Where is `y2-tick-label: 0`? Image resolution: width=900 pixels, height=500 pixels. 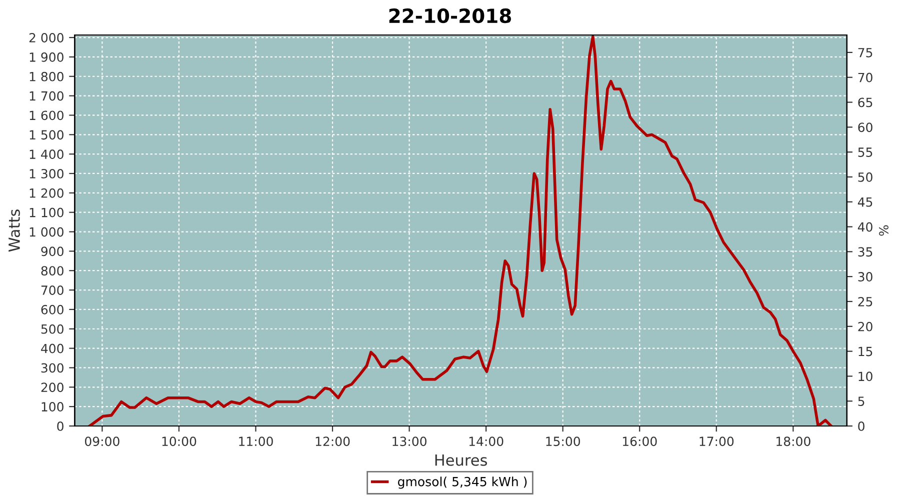 y2-tick-label: 0 is located at coordinates (861, 426).